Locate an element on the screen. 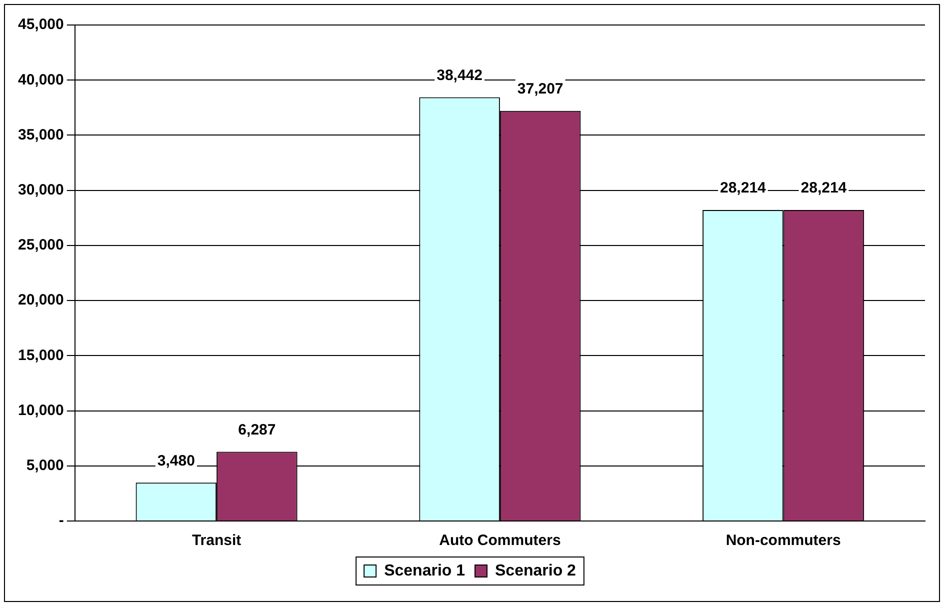 The image size is (946, 608). x-tick-label: Auto Commuters is located at coordinates (500, 541).